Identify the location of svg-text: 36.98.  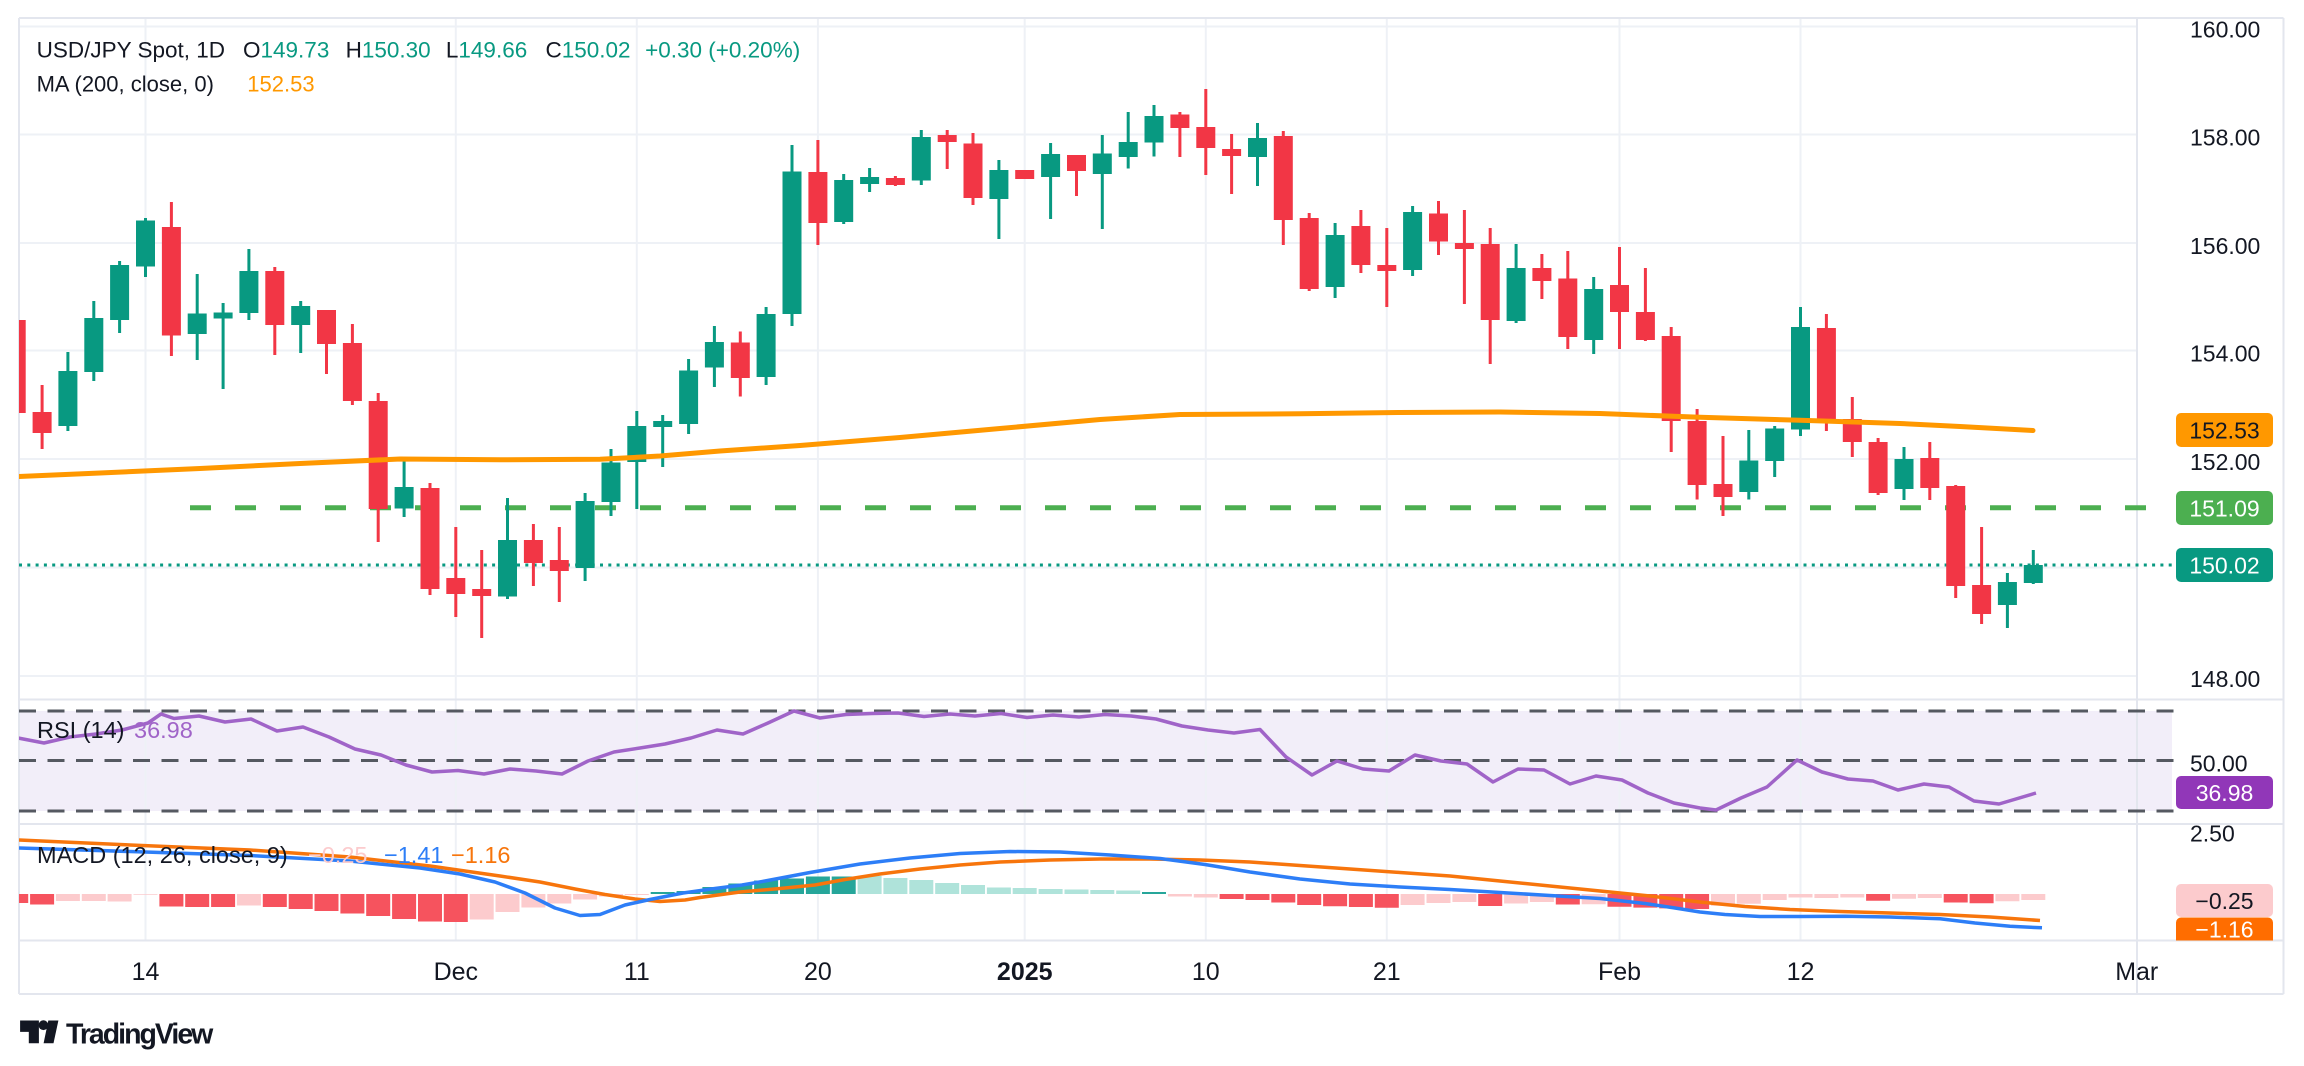
(2225, 793).